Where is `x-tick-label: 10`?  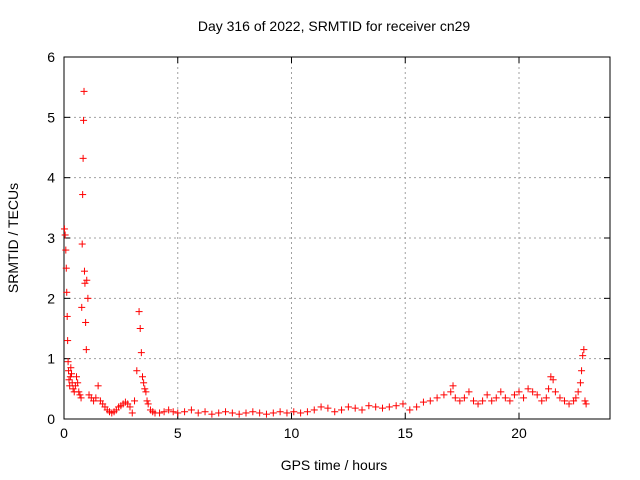 x-tick-label: 10 is located at coordinates (292, 433).